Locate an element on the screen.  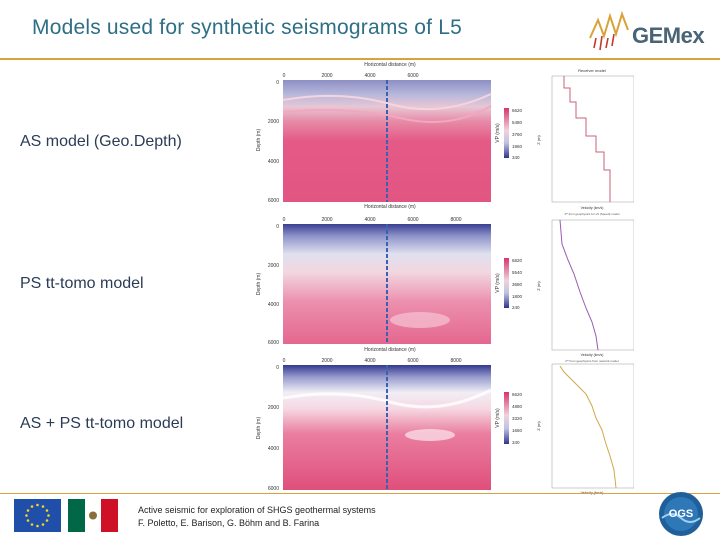
colorbar-tick: 240 is located at coordinates (516, 307).